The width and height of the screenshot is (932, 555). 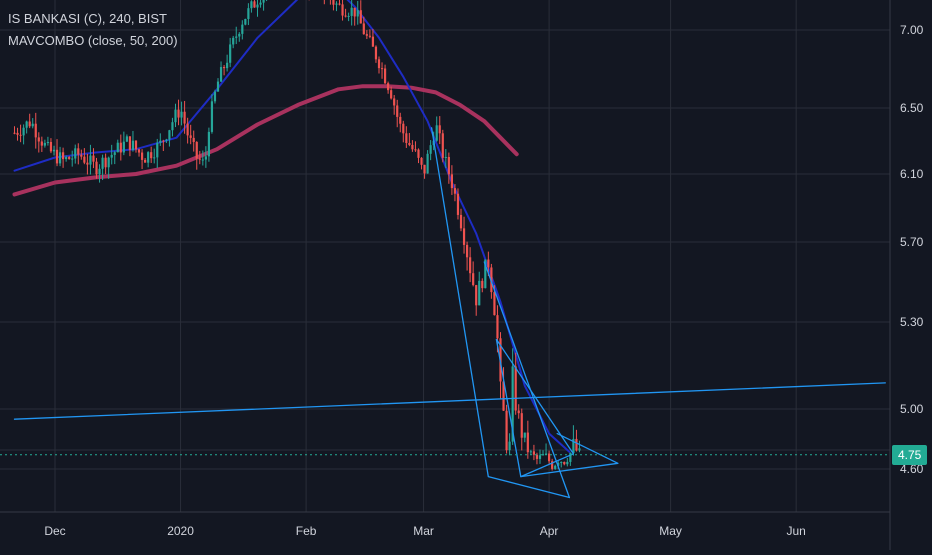 I want to click on x-tick-label: Feb, so click(x=306, y=531).